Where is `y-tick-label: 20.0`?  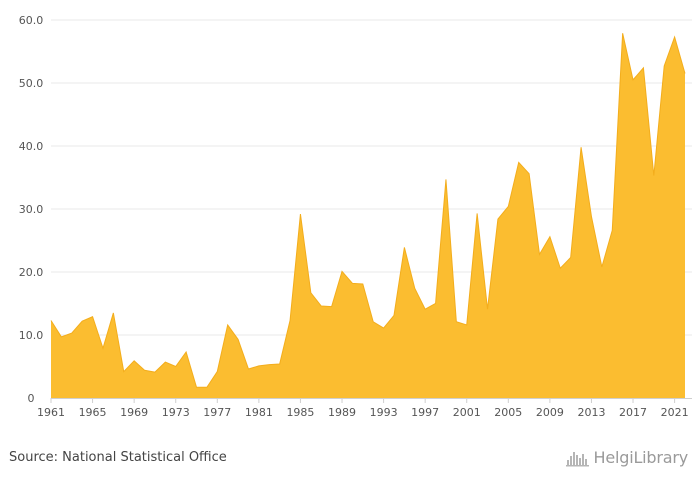 y-tick-label: 20.0 is located at coordinates (31, 272).